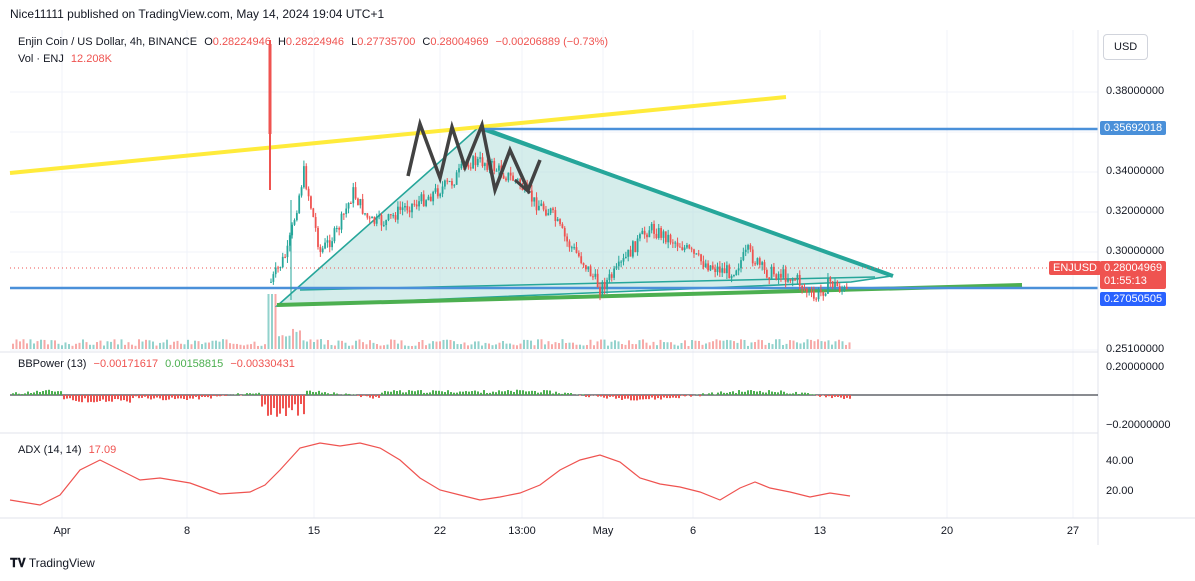 The width and height of the screenshot is (1195, 581). I want to click on volume-label: Vol · ENJ, so click(41, 59).